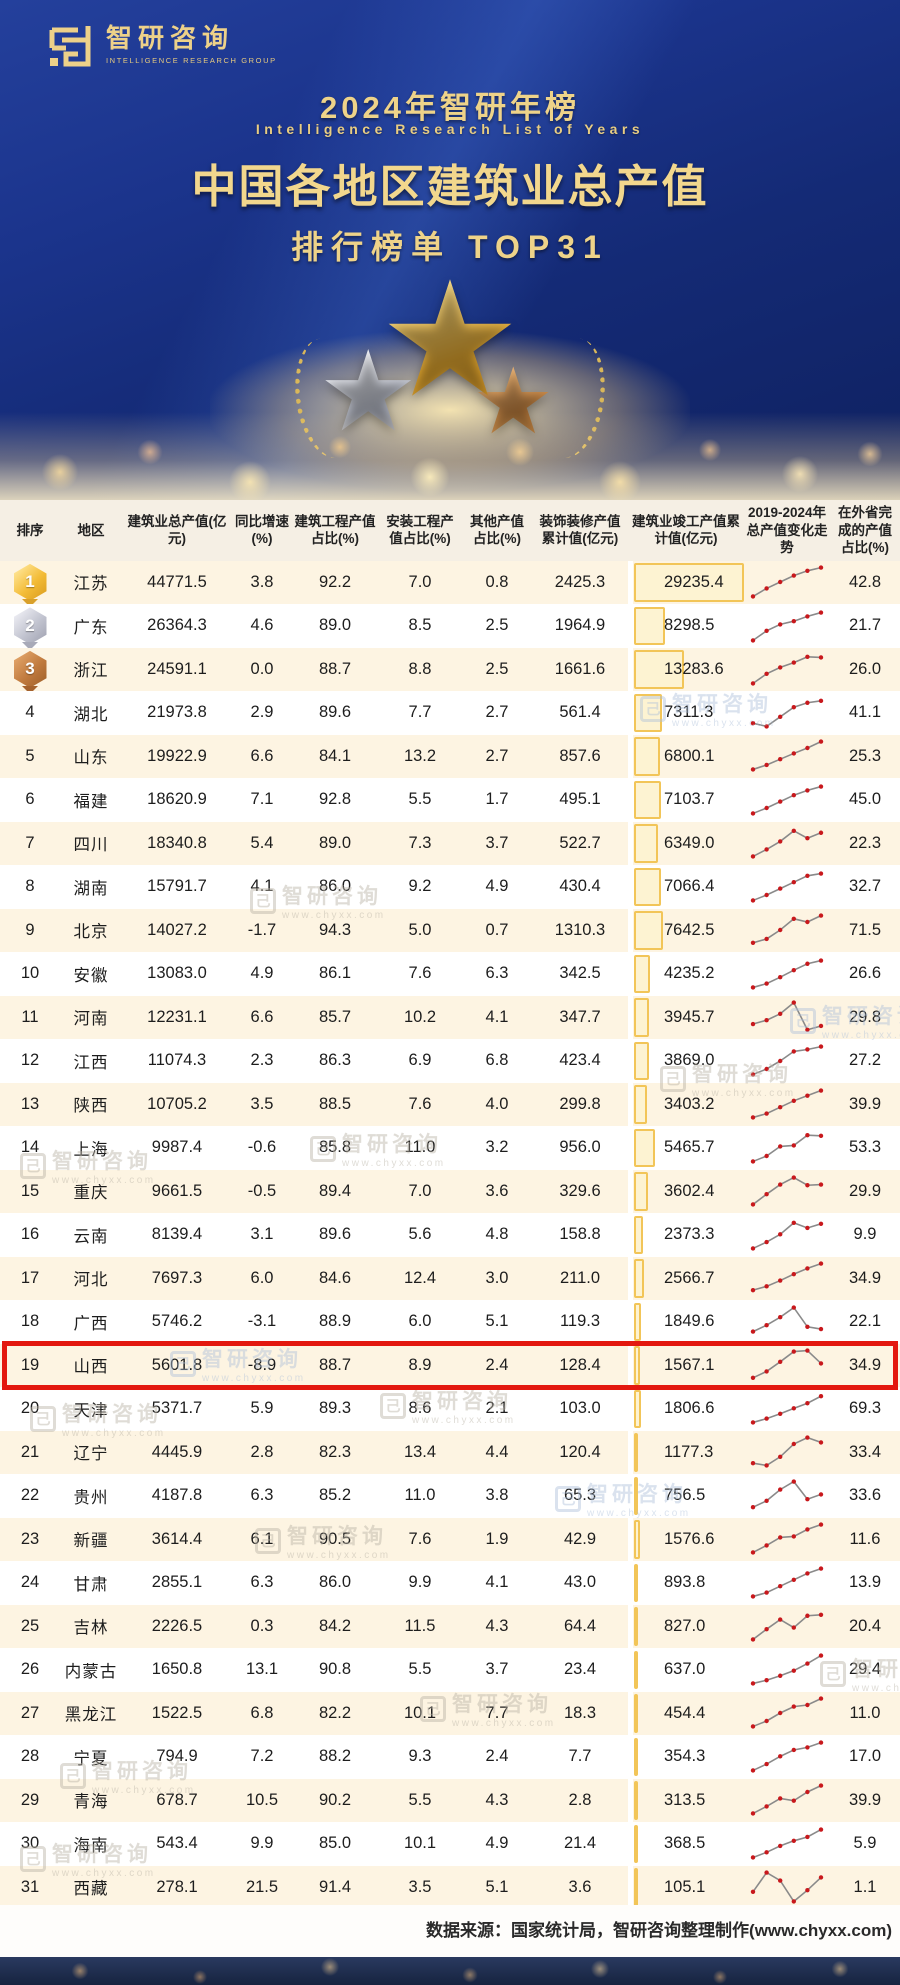 This screenshot has height=1985, width=900. What do you see at coordinates (497, 1364) in the screenshot?
I see `other-pct-cell: 2.4` at bounding box center [497, 1364].